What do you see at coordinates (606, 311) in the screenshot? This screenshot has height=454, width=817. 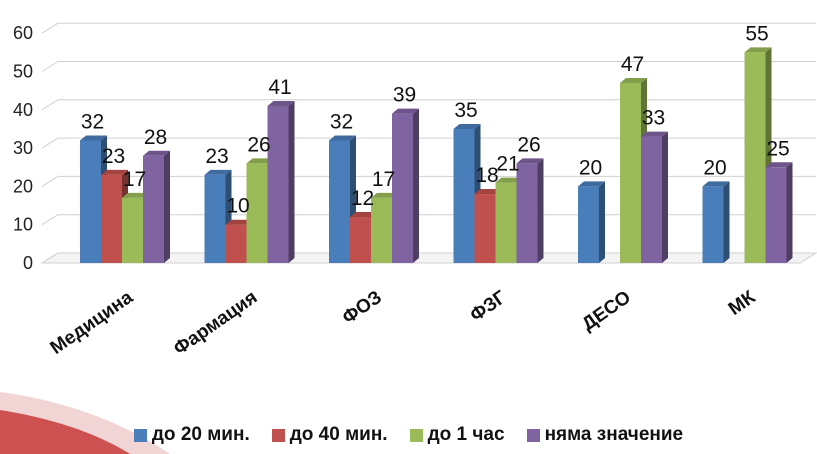 I see `category-label-5: ДЕСО` at bounding box center [606, 311].